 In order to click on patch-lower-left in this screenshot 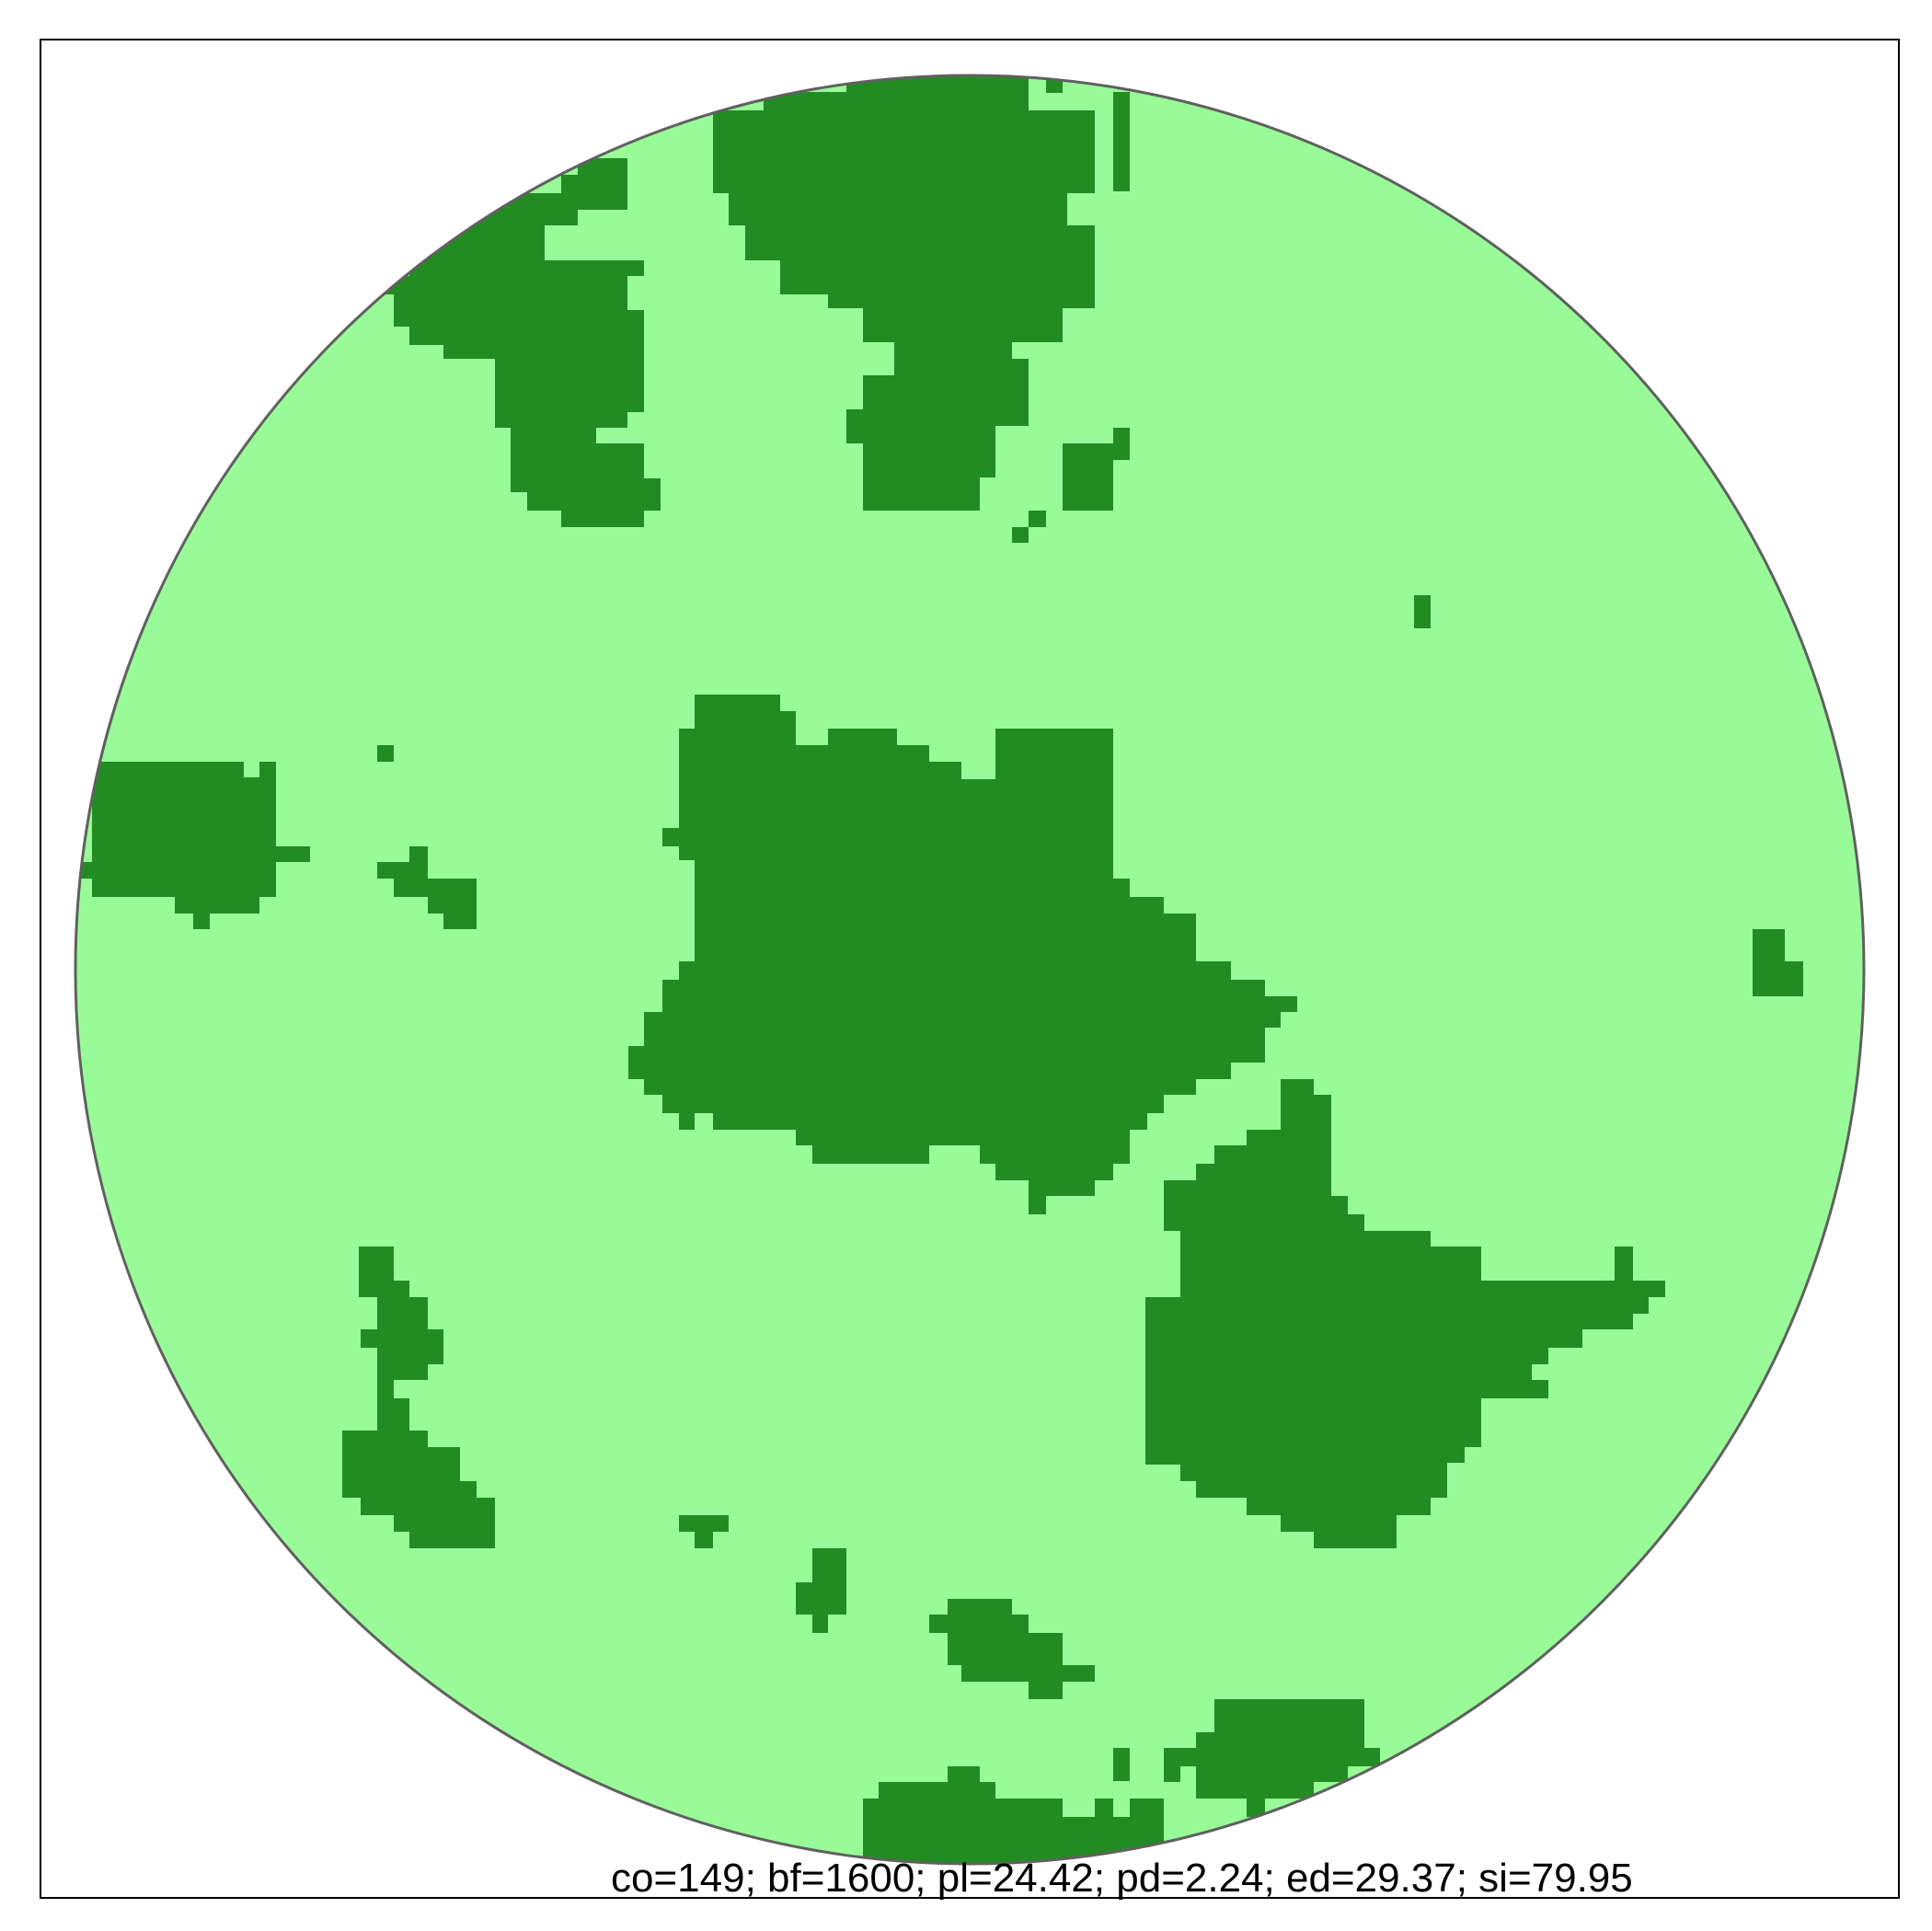, I will do `click(418, 1398)`.